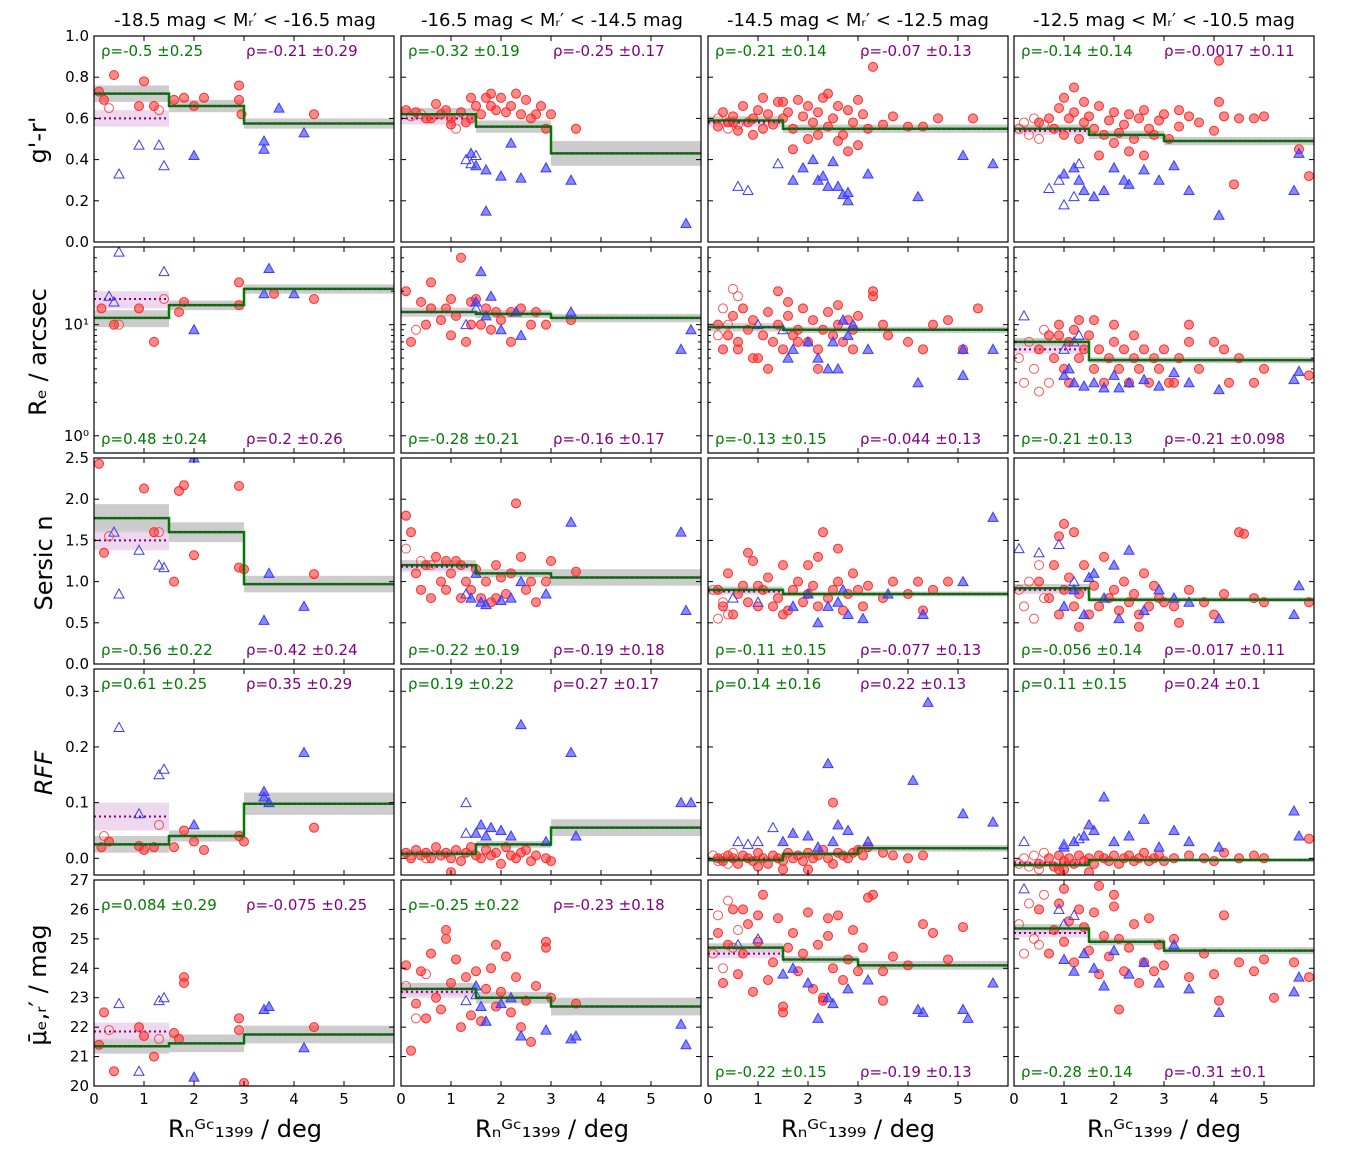 This screenshot has height=1170, width=1355. What do you see at coordinates (131, 816) in the screenshot?
I see `purple-error-band` at bounding box center [131, 816].